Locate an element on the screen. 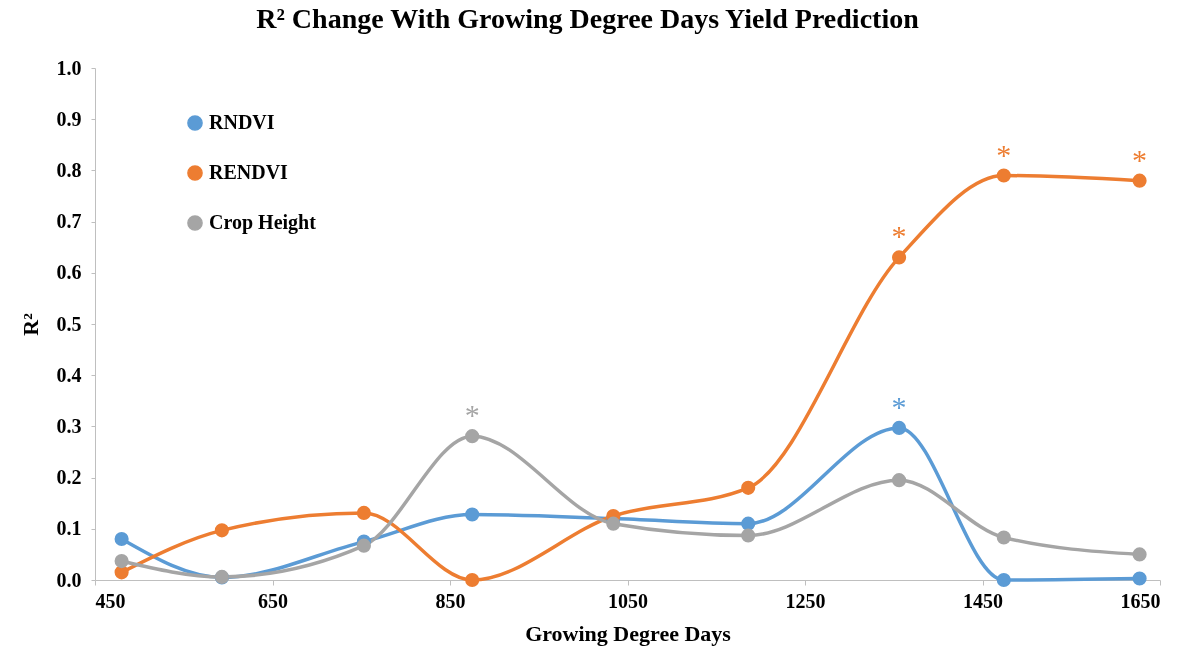 Image resolution: width=1191 pixels, height=666 pixels. chart-title: R² Change With Growing Degree Days Yield Prediction is located at coordinates (588, 18).